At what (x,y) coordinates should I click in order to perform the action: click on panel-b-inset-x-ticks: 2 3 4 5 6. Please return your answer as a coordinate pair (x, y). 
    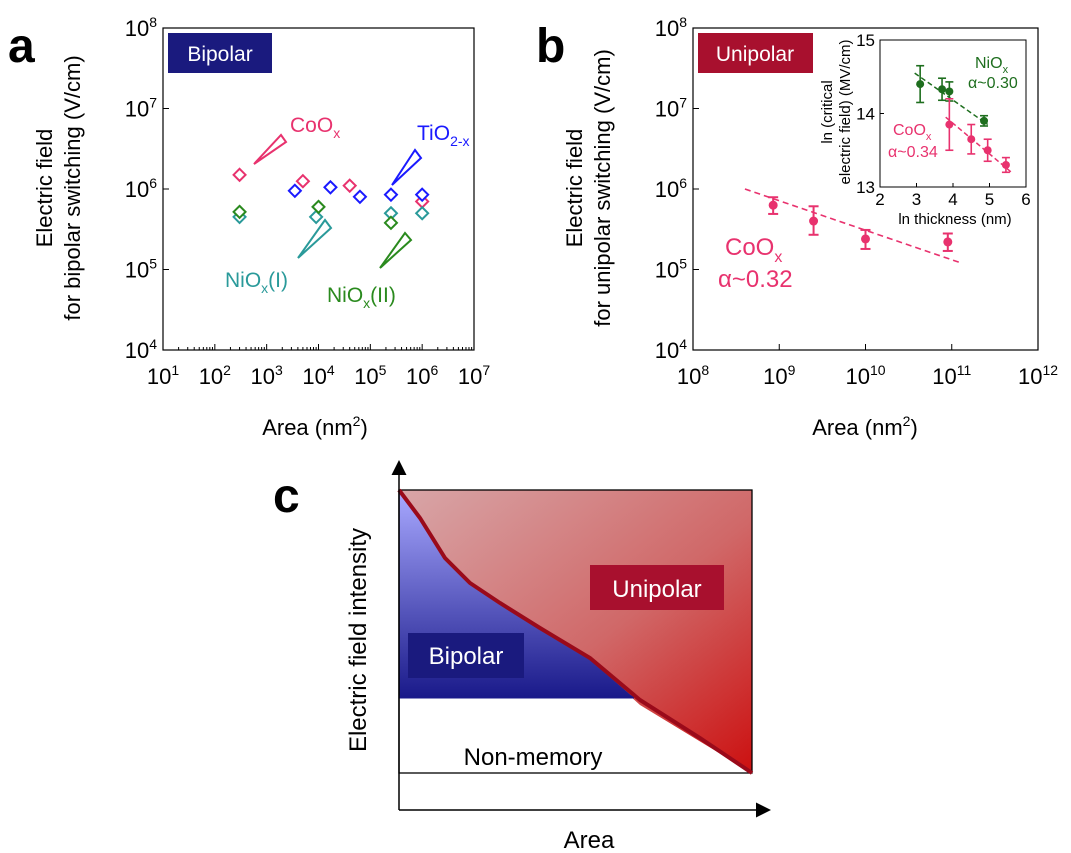
    Looking at the image, I should click on (953, 196).